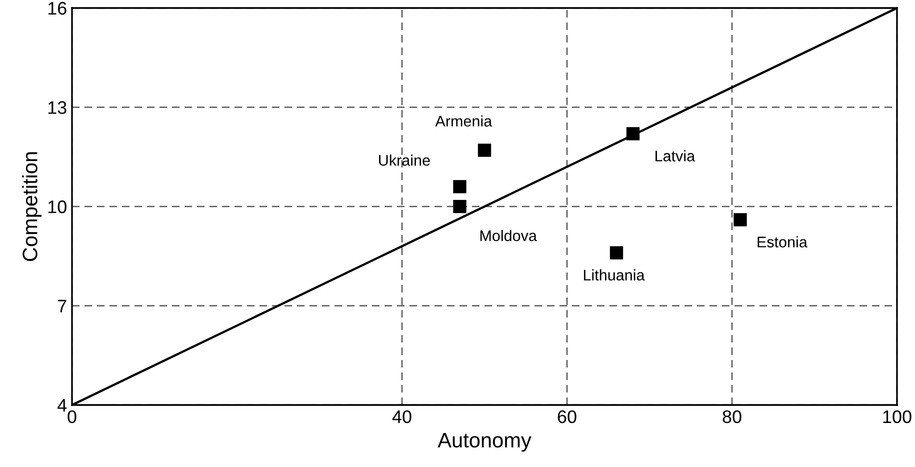 This screenshot has width=915, height=467. What do you see at coordinates (897, 417) in the screenshot?
I see `x-tick-label: 100` at bounding box center [897, 417].